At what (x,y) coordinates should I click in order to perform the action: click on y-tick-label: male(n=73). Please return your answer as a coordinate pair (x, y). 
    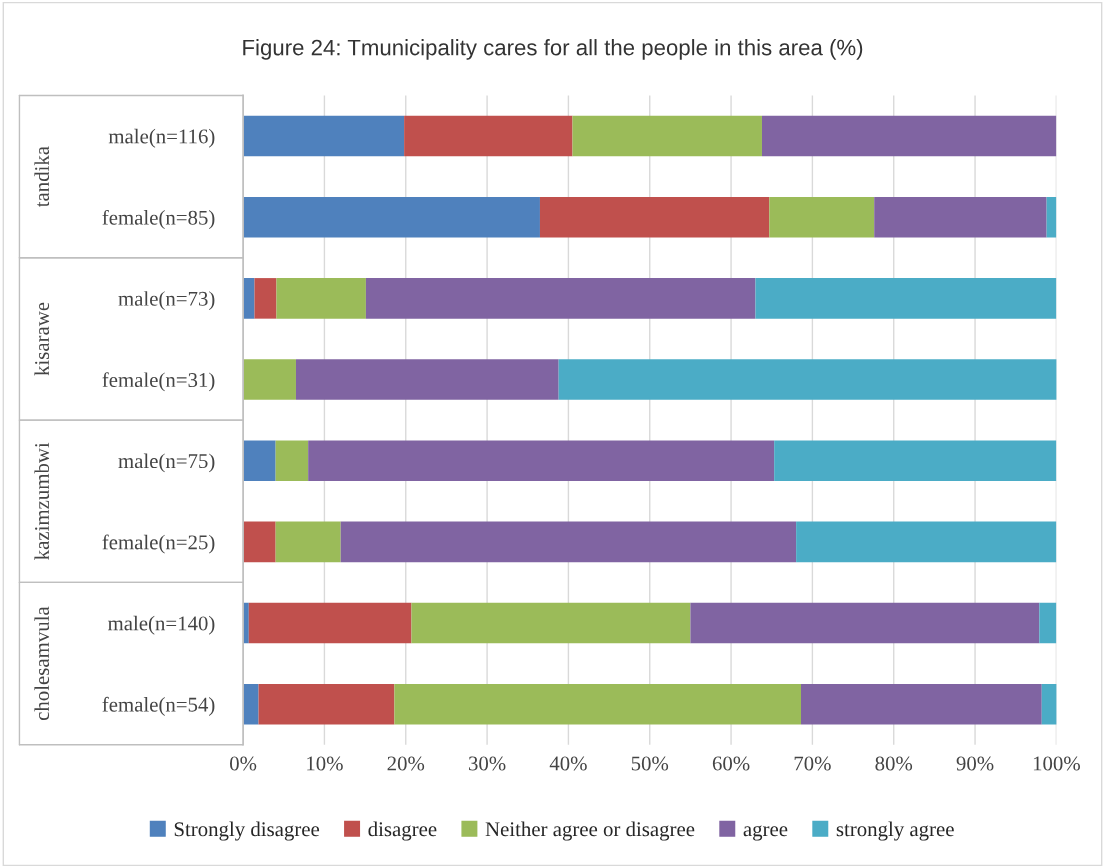
    Looking at the image, I should click on (166, 301).